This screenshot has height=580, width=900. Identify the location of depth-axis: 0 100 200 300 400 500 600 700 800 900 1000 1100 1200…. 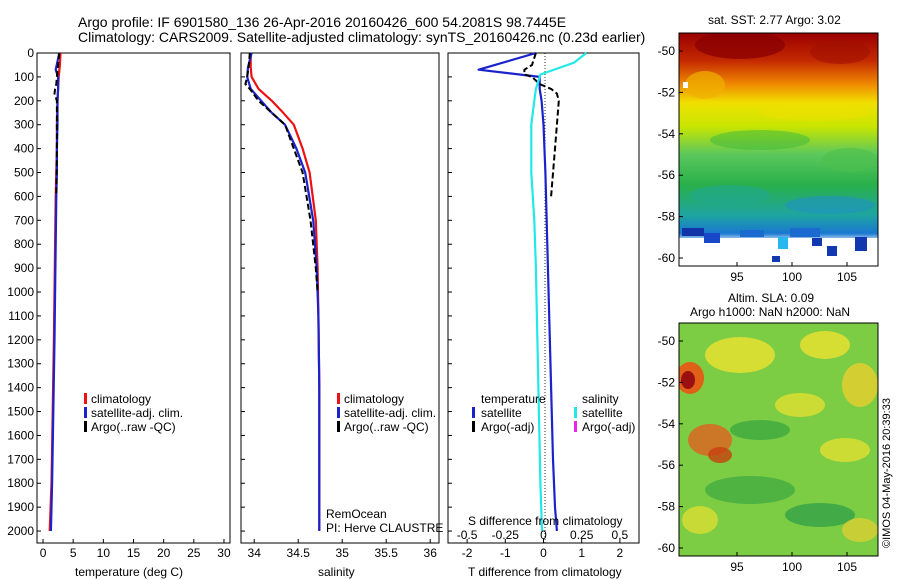
(24, 292).